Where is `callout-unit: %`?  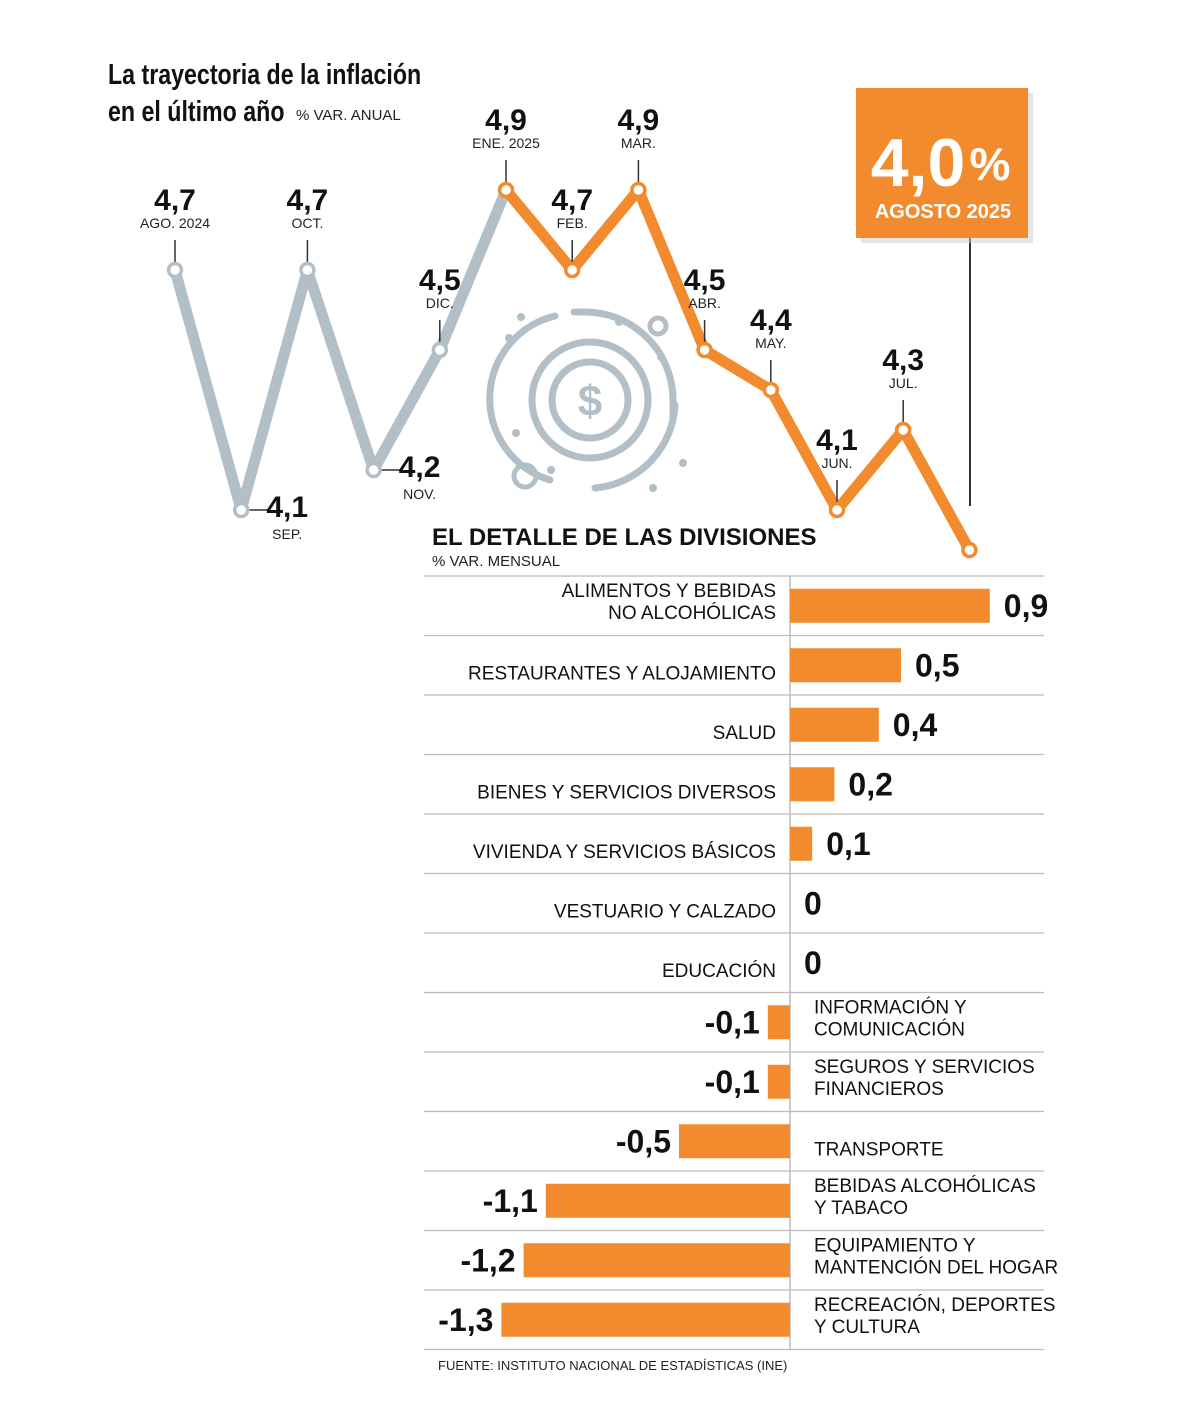
callout-unit: % is located at coordinates (990, 164).